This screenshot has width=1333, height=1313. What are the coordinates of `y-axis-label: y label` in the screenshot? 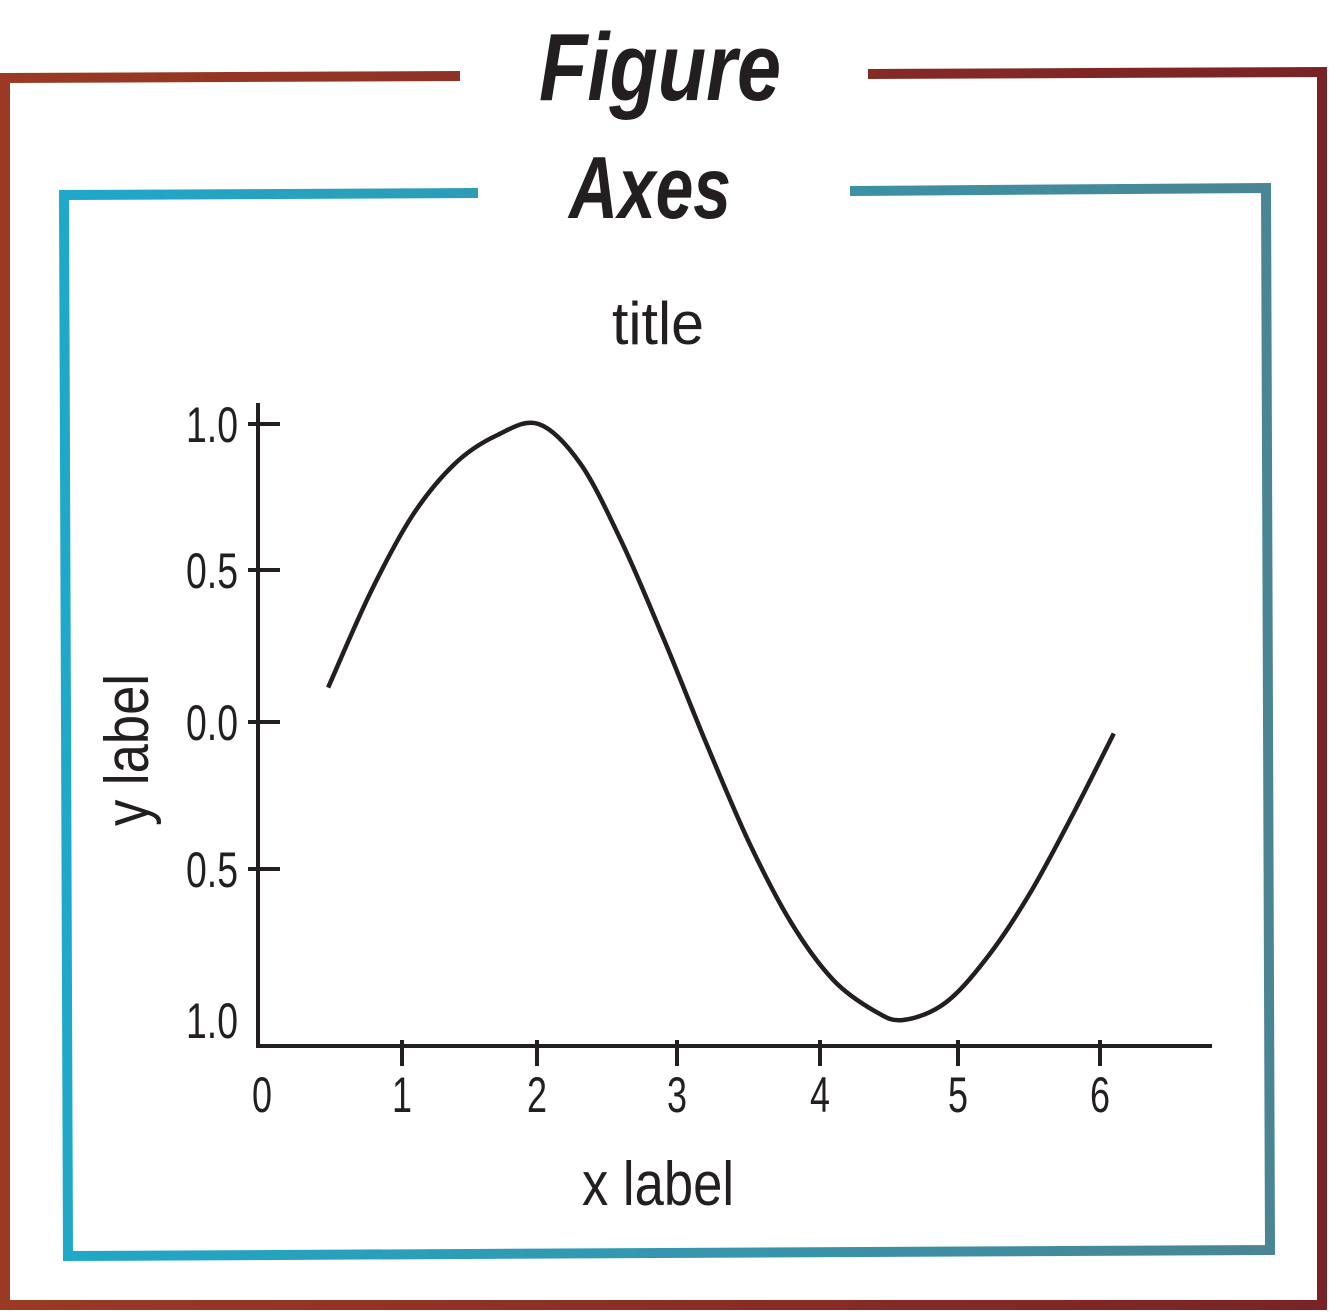 It's located at (127, 750).